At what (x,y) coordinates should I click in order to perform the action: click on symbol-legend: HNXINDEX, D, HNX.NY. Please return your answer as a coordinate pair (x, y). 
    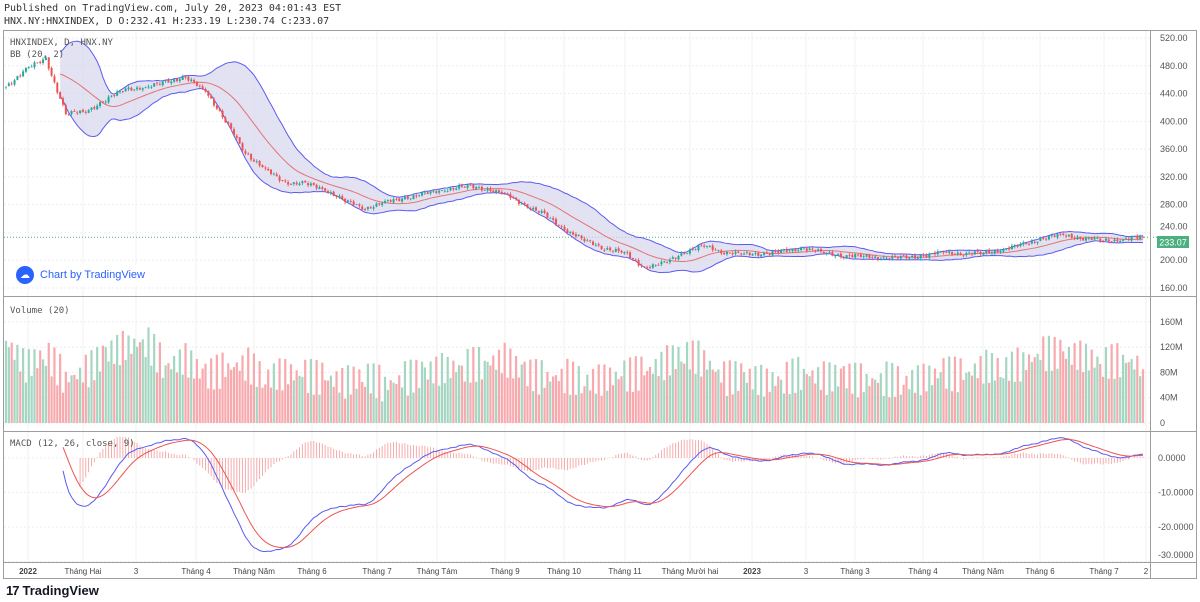
    Looking at the image, I should click on (62, 43).